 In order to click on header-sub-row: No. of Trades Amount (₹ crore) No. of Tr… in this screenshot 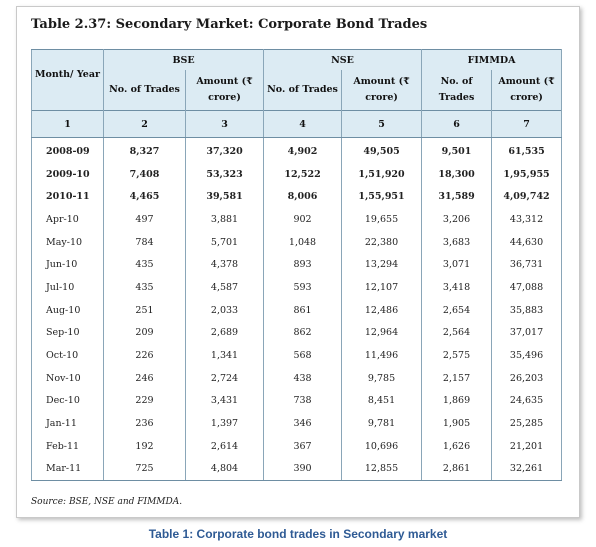, I will do `click(297, 90)`.